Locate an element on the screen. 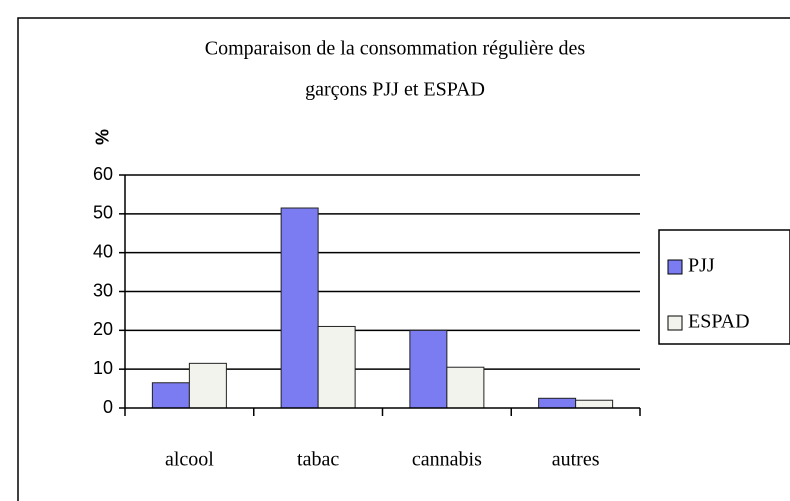 The image size is (790, 501). x-tick-label: tabac is located at coordinates (318, 460).